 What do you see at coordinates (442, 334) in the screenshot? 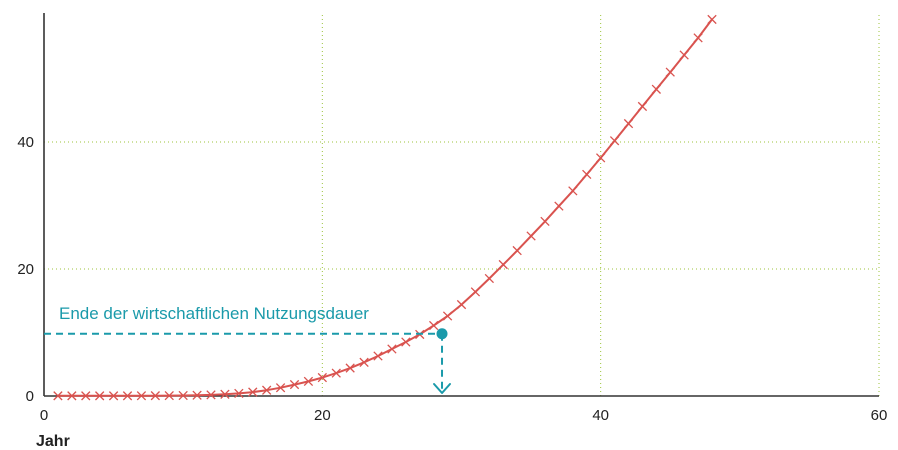
I see `annotation-point` at bounding box center [442, 334].